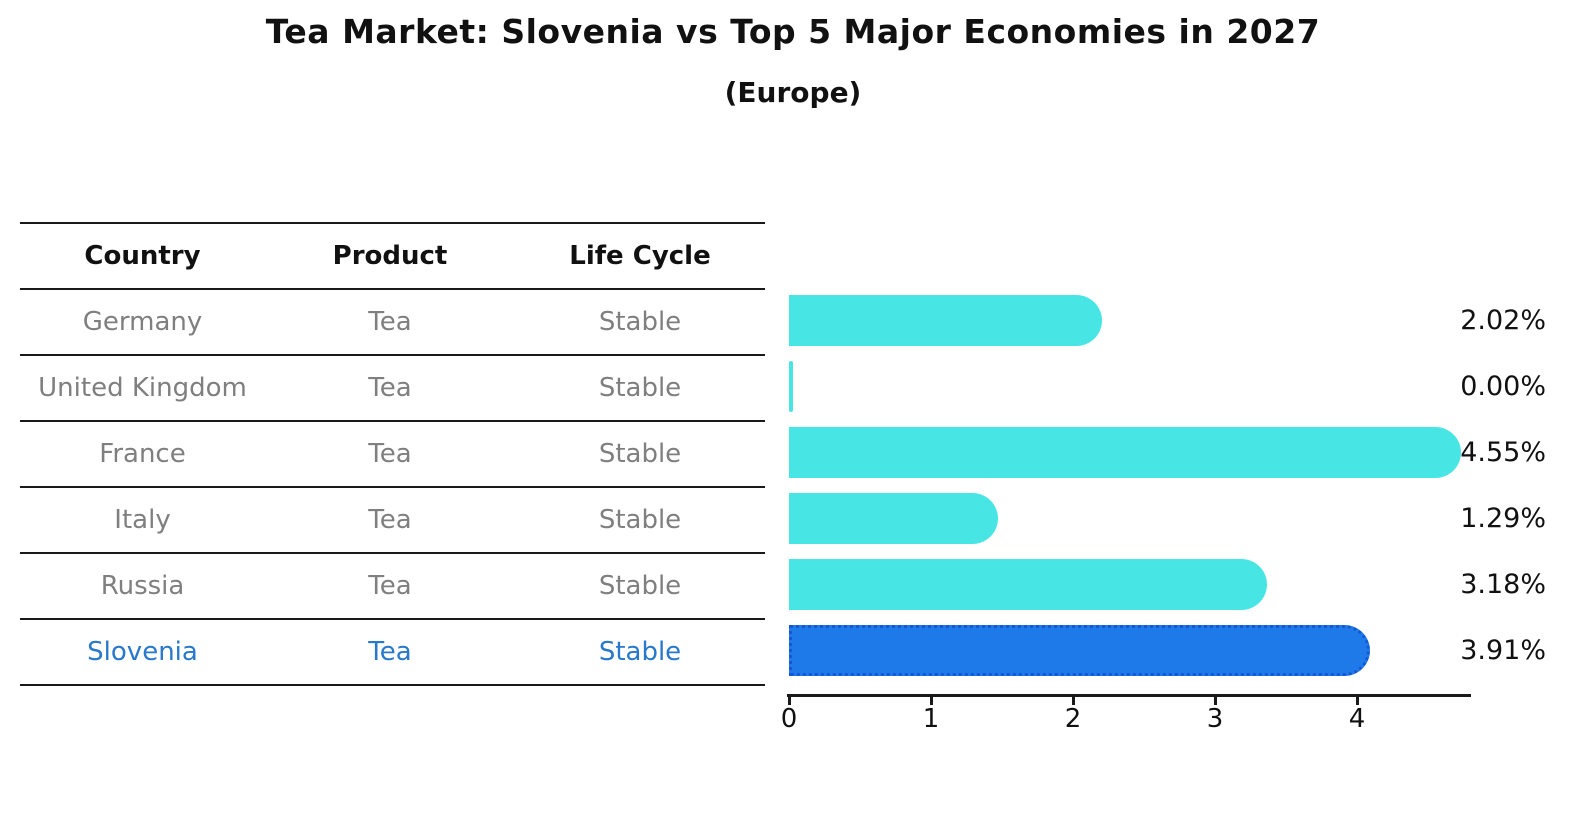  What do you see at coordinates (789, 719) in the screenshot?
I see `x-axis-tick-label: 0` at bounding box center [789, 719].